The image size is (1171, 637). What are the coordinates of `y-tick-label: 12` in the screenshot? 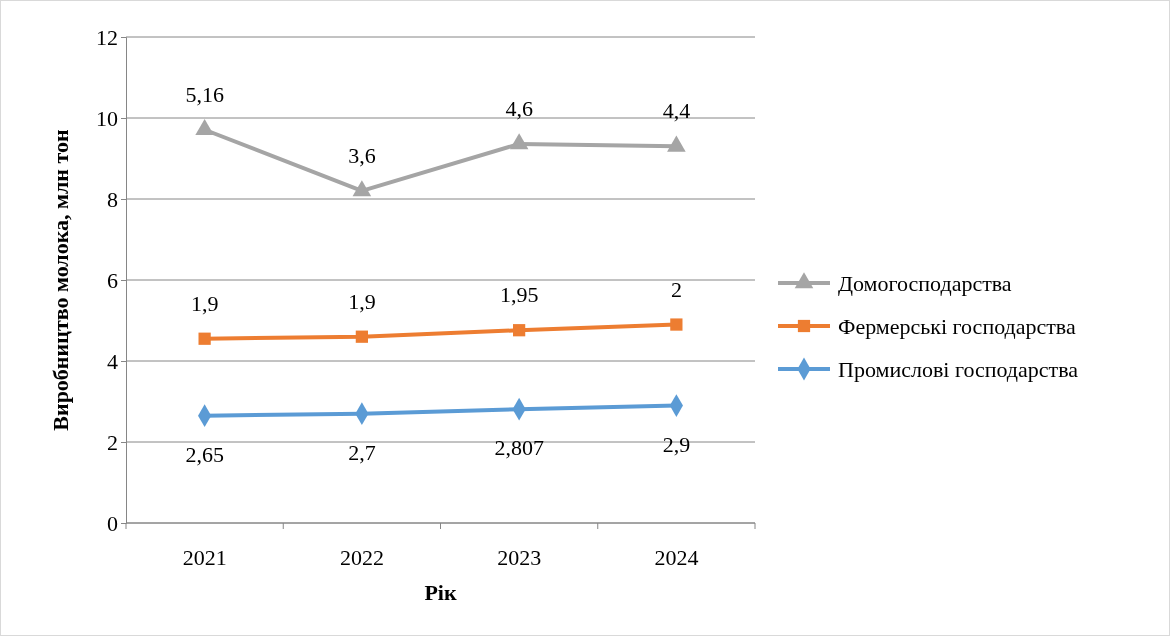 It's located at (107, 37).